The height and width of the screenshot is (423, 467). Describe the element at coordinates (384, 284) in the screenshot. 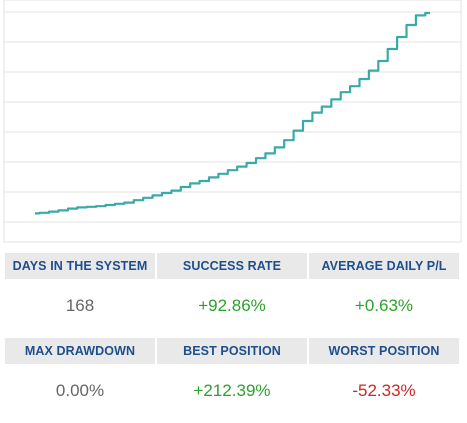

I see `stat-average-daily-pl: AVERAGE DAILY P/L +0.63%` at that location.